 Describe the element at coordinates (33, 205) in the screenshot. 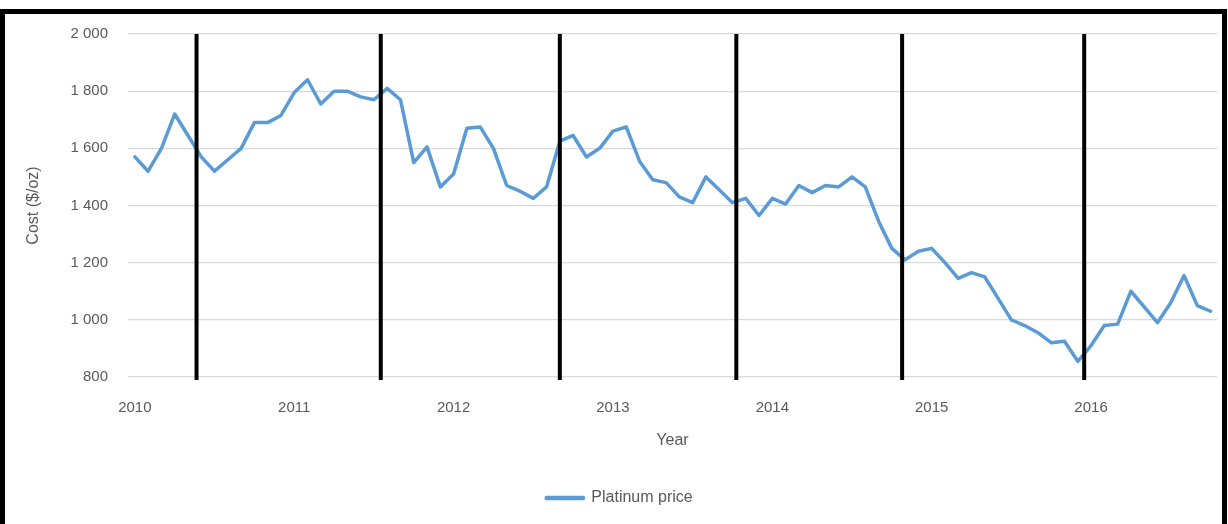

I see `y-axis-title: Cost ($/oz)` at that location.